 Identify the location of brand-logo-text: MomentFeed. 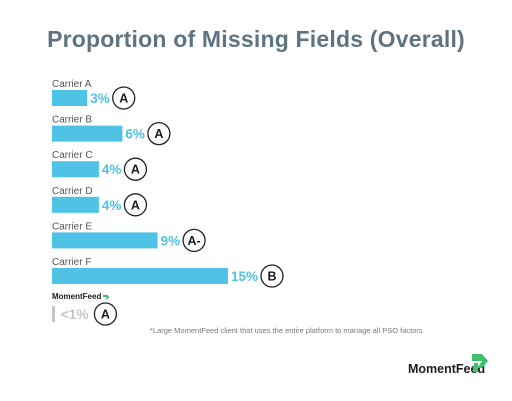
(447, 369).